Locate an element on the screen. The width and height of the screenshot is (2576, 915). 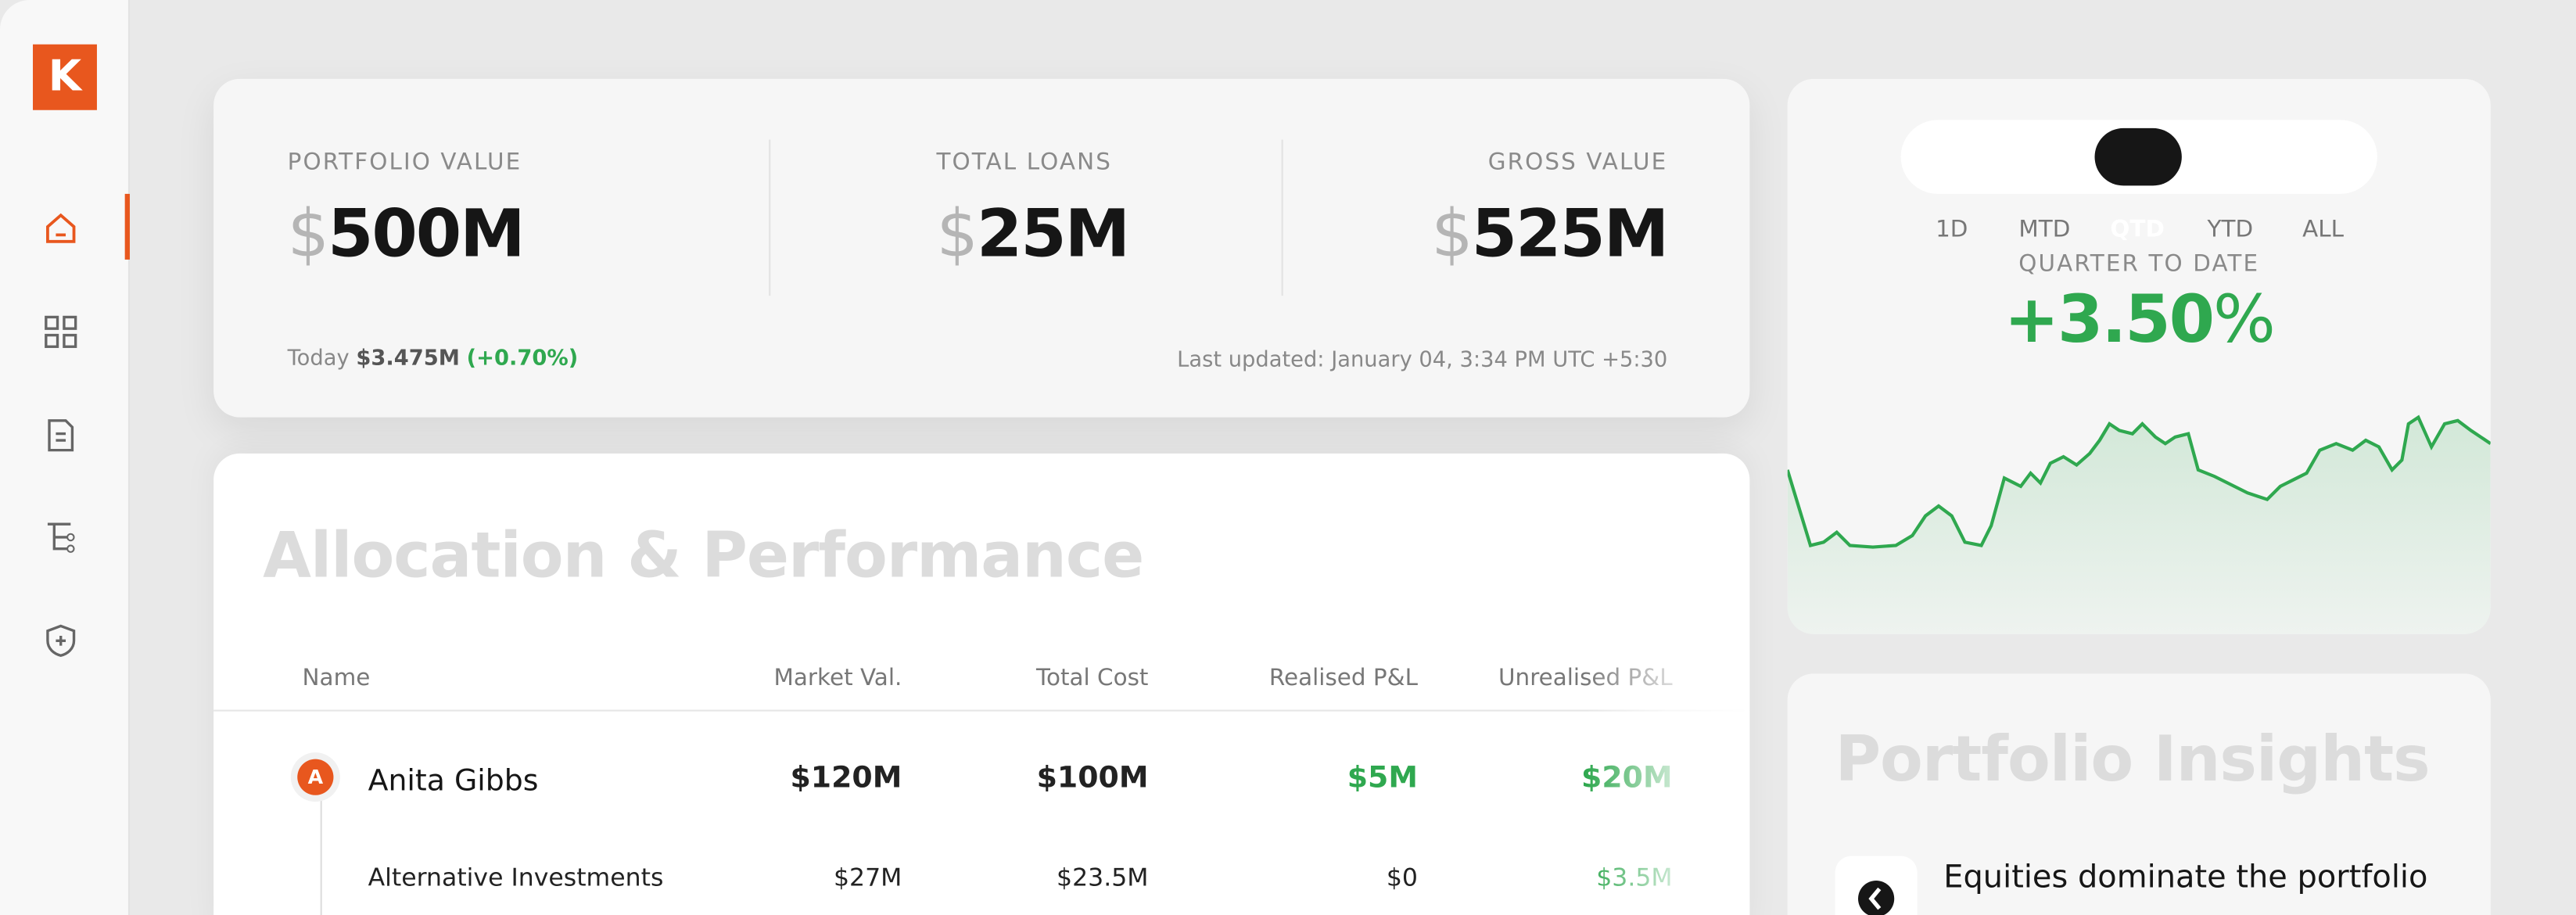
avatar: A is located at coordinates (316, 777).